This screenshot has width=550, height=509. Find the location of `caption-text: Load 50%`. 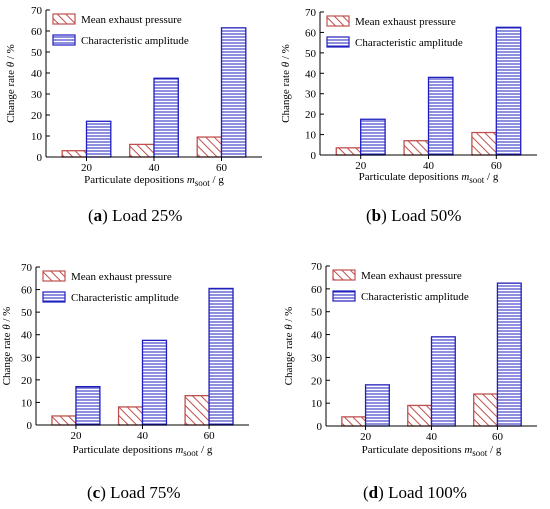

caption-text: Load 50% is located at coordinates (426, 215).